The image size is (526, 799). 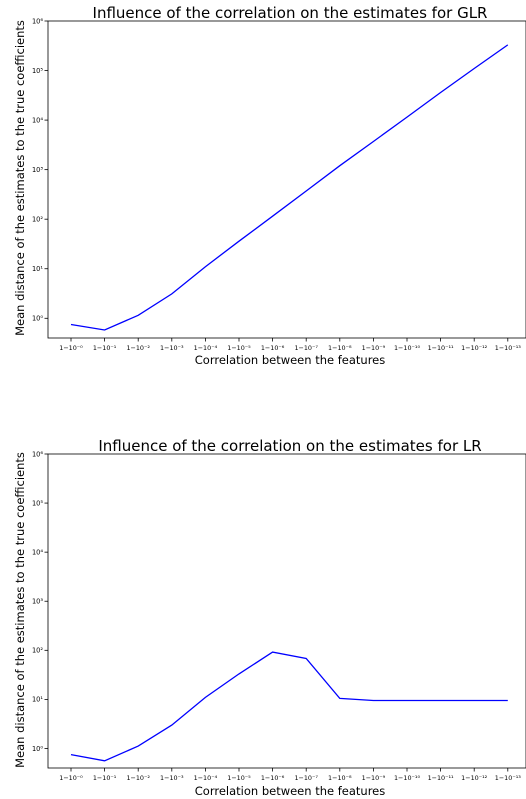 I want to click on plot-area, so click(x=289, y=706).